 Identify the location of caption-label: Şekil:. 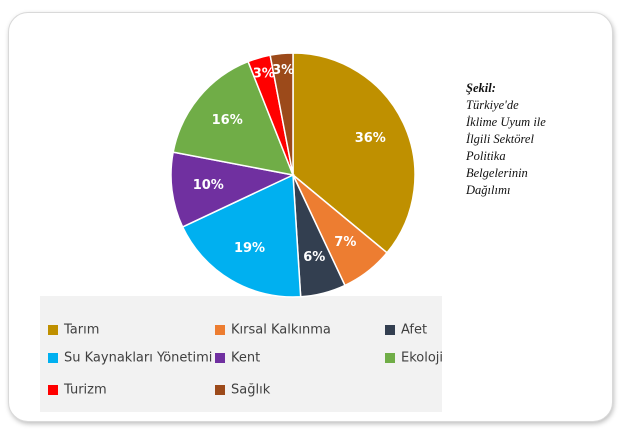
(481, 88).